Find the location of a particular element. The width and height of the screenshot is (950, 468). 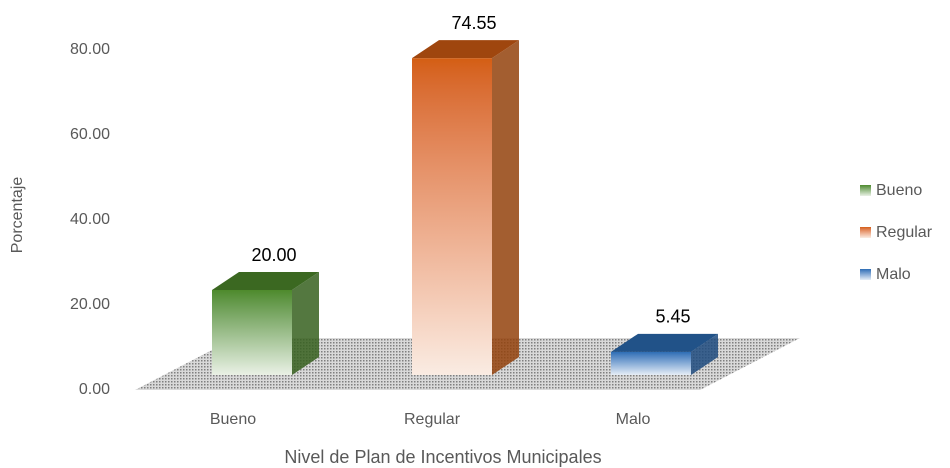

y-tick-label: 40.00 is located at coordinates (90, 219).